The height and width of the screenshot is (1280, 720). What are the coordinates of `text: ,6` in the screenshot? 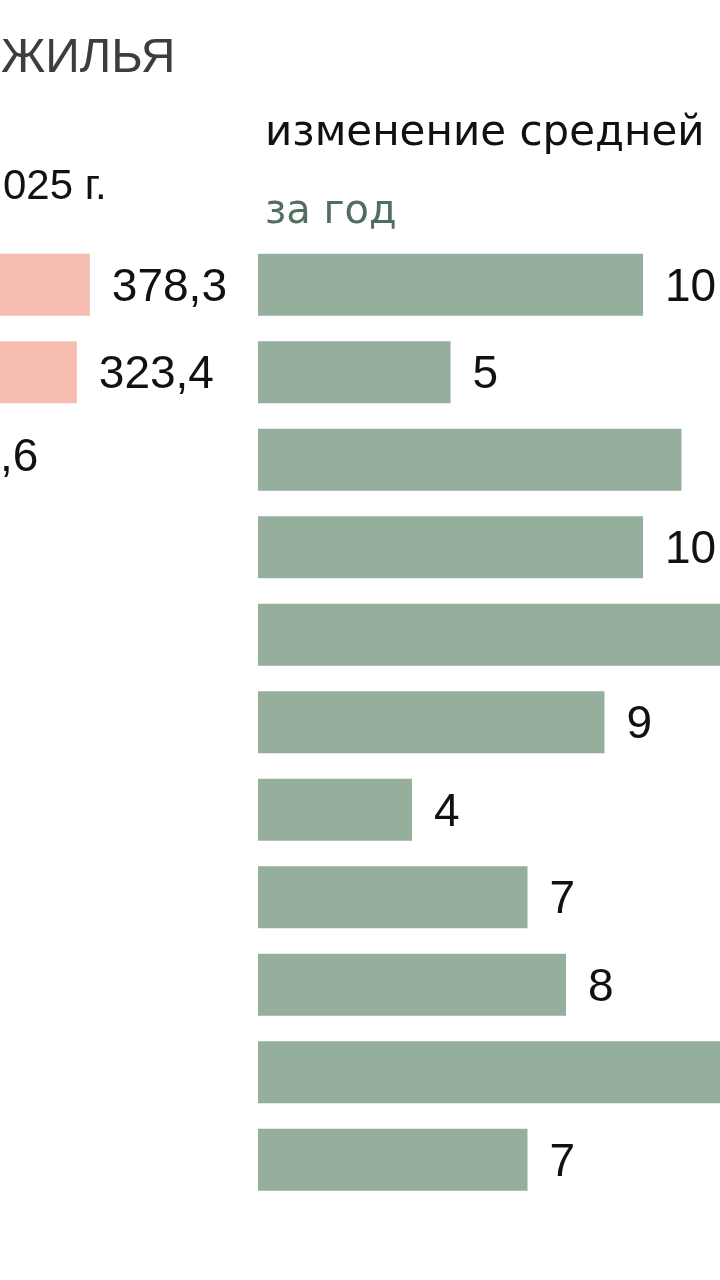 It's located at (19, 455).